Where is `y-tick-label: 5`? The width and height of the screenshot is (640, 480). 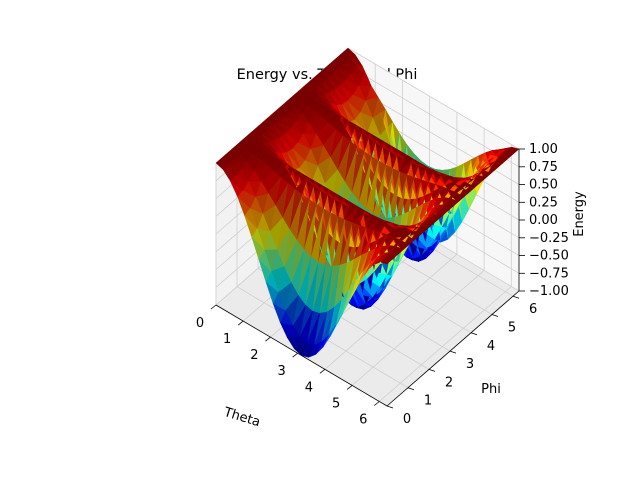
y-tick-label: 5 is located at coordinates (512, 328).